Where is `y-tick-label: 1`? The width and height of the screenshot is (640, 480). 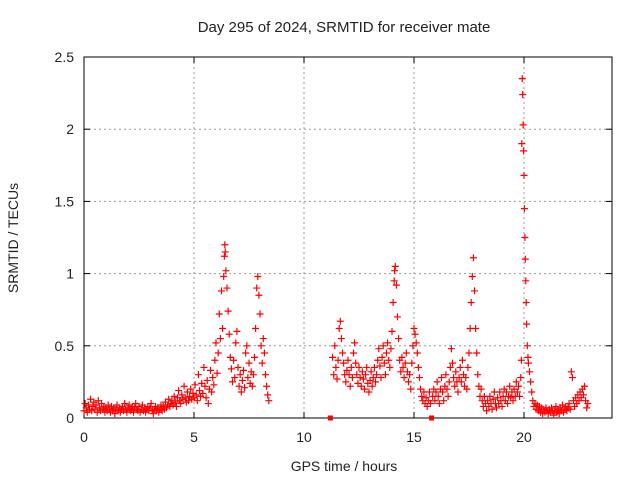
y-tick-label: 1 is located at coordinates (70, 274).